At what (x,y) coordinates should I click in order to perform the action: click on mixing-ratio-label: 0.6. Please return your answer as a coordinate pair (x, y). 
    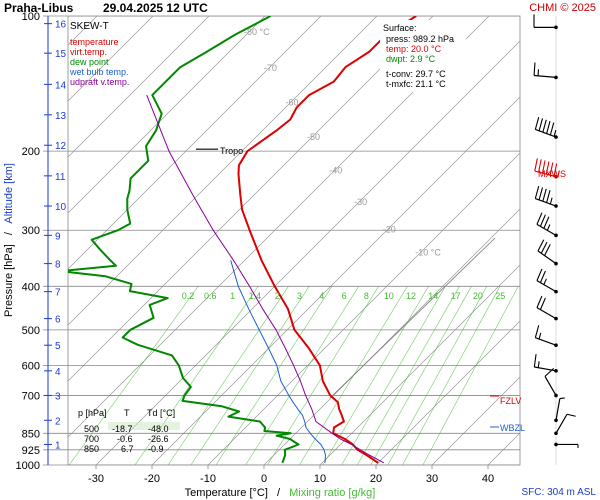
    Looking at the image, I should click on (210, 296).